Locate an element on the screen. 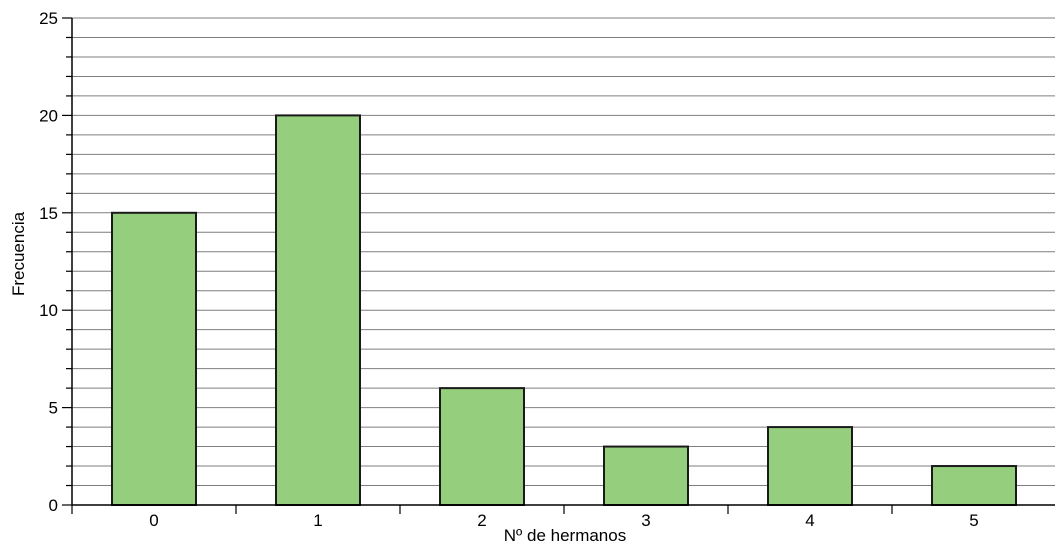 The height and width of the screenshot is (544, 1055). x-tick-label: 3 is located at coordinates (645, 520).